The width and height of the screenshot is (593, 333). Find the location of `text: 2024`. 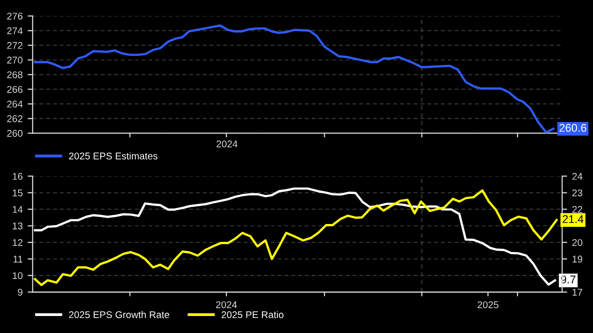

text: 2024 is located at coordinates (227, 144).